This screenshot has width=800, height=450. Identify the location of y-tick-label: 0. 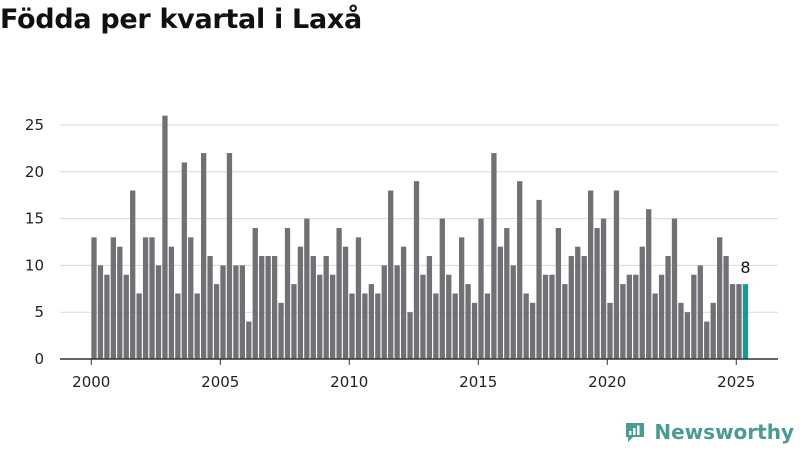
(39, 359).